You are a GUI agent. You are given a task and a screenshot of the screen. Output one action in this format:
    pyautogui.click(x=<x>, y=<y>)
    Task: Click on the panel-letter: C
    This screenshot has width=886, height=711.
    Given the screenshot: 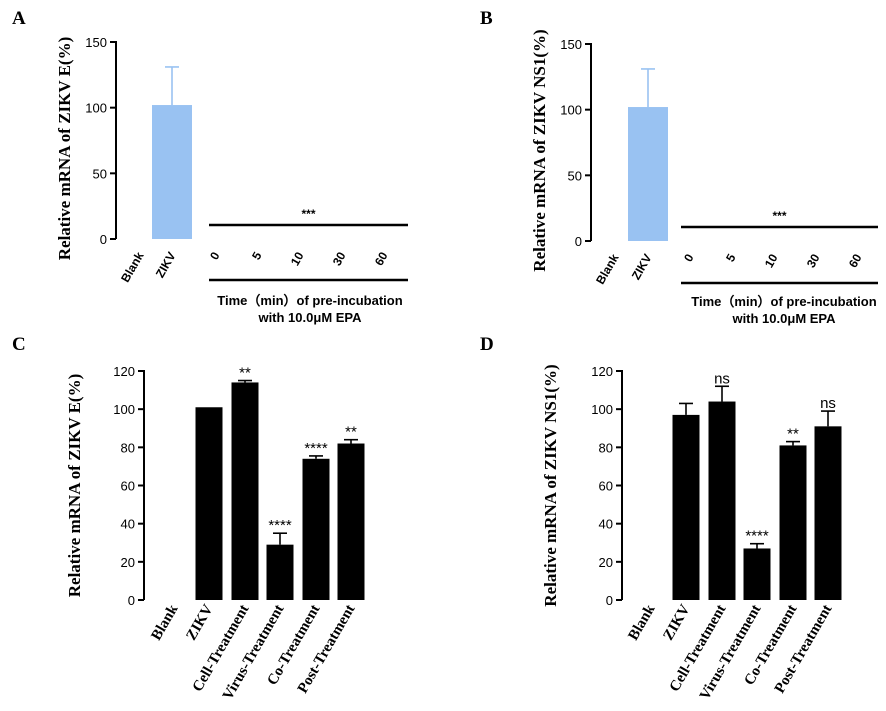 What is the action you would take?
    pyautogui.click(x=19, y=344)
    